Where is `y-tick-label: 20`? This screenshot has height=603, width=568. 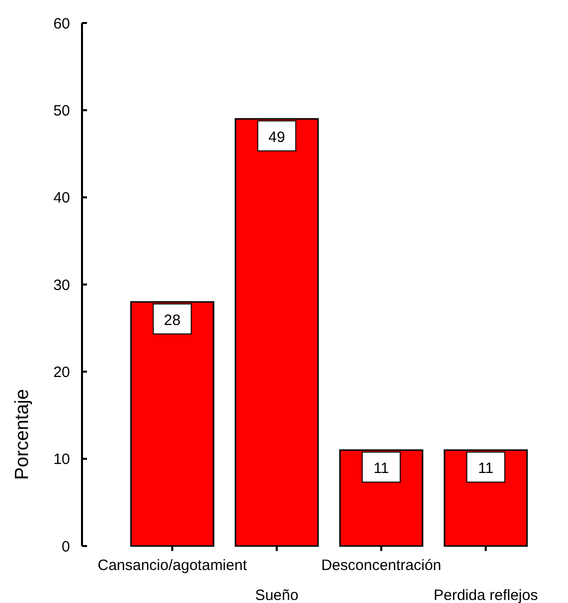 y-tick-label: 20 is located at coordinates (61, 372).